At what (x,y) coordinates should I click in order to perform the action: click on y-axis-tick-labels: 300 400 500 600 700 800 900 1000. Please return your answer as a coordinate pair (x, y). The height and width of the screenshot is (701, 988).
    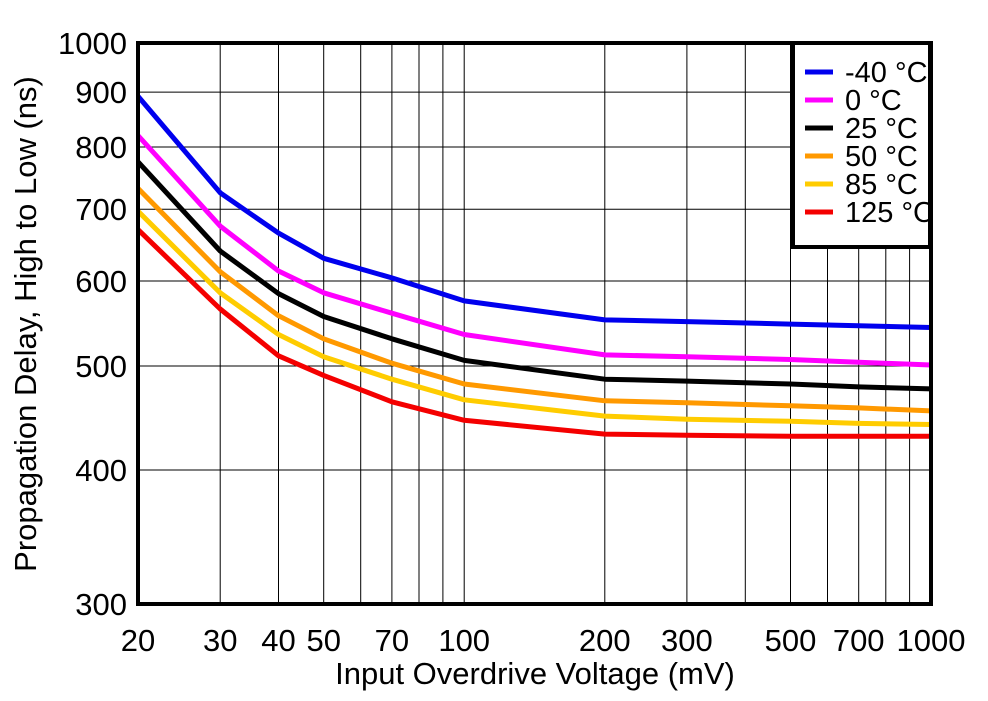
    Looking at the image, I should click on (92, 324).